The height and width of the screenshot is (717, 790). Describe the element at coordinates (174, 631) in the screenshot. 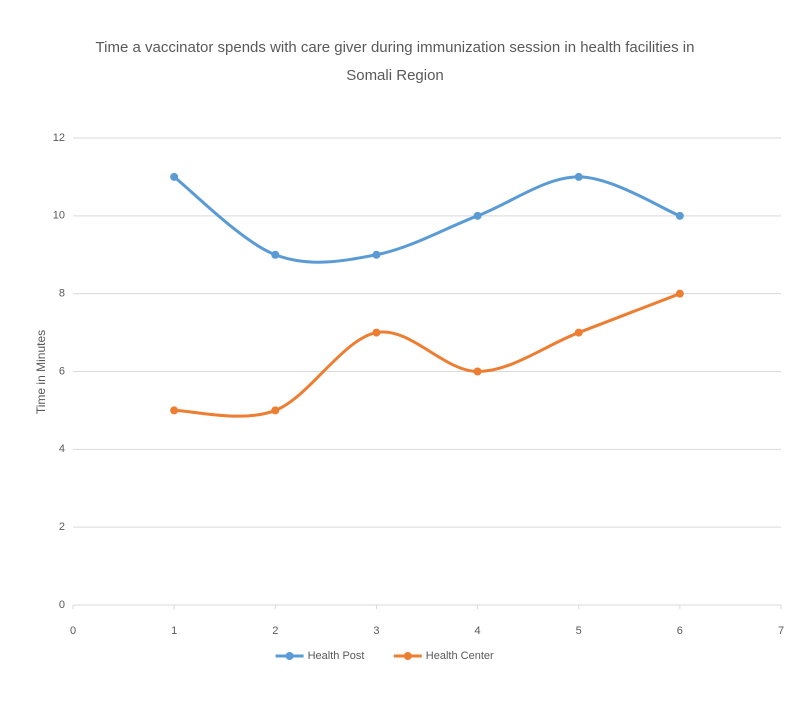

I see `x-tick-label: 1` at that location.